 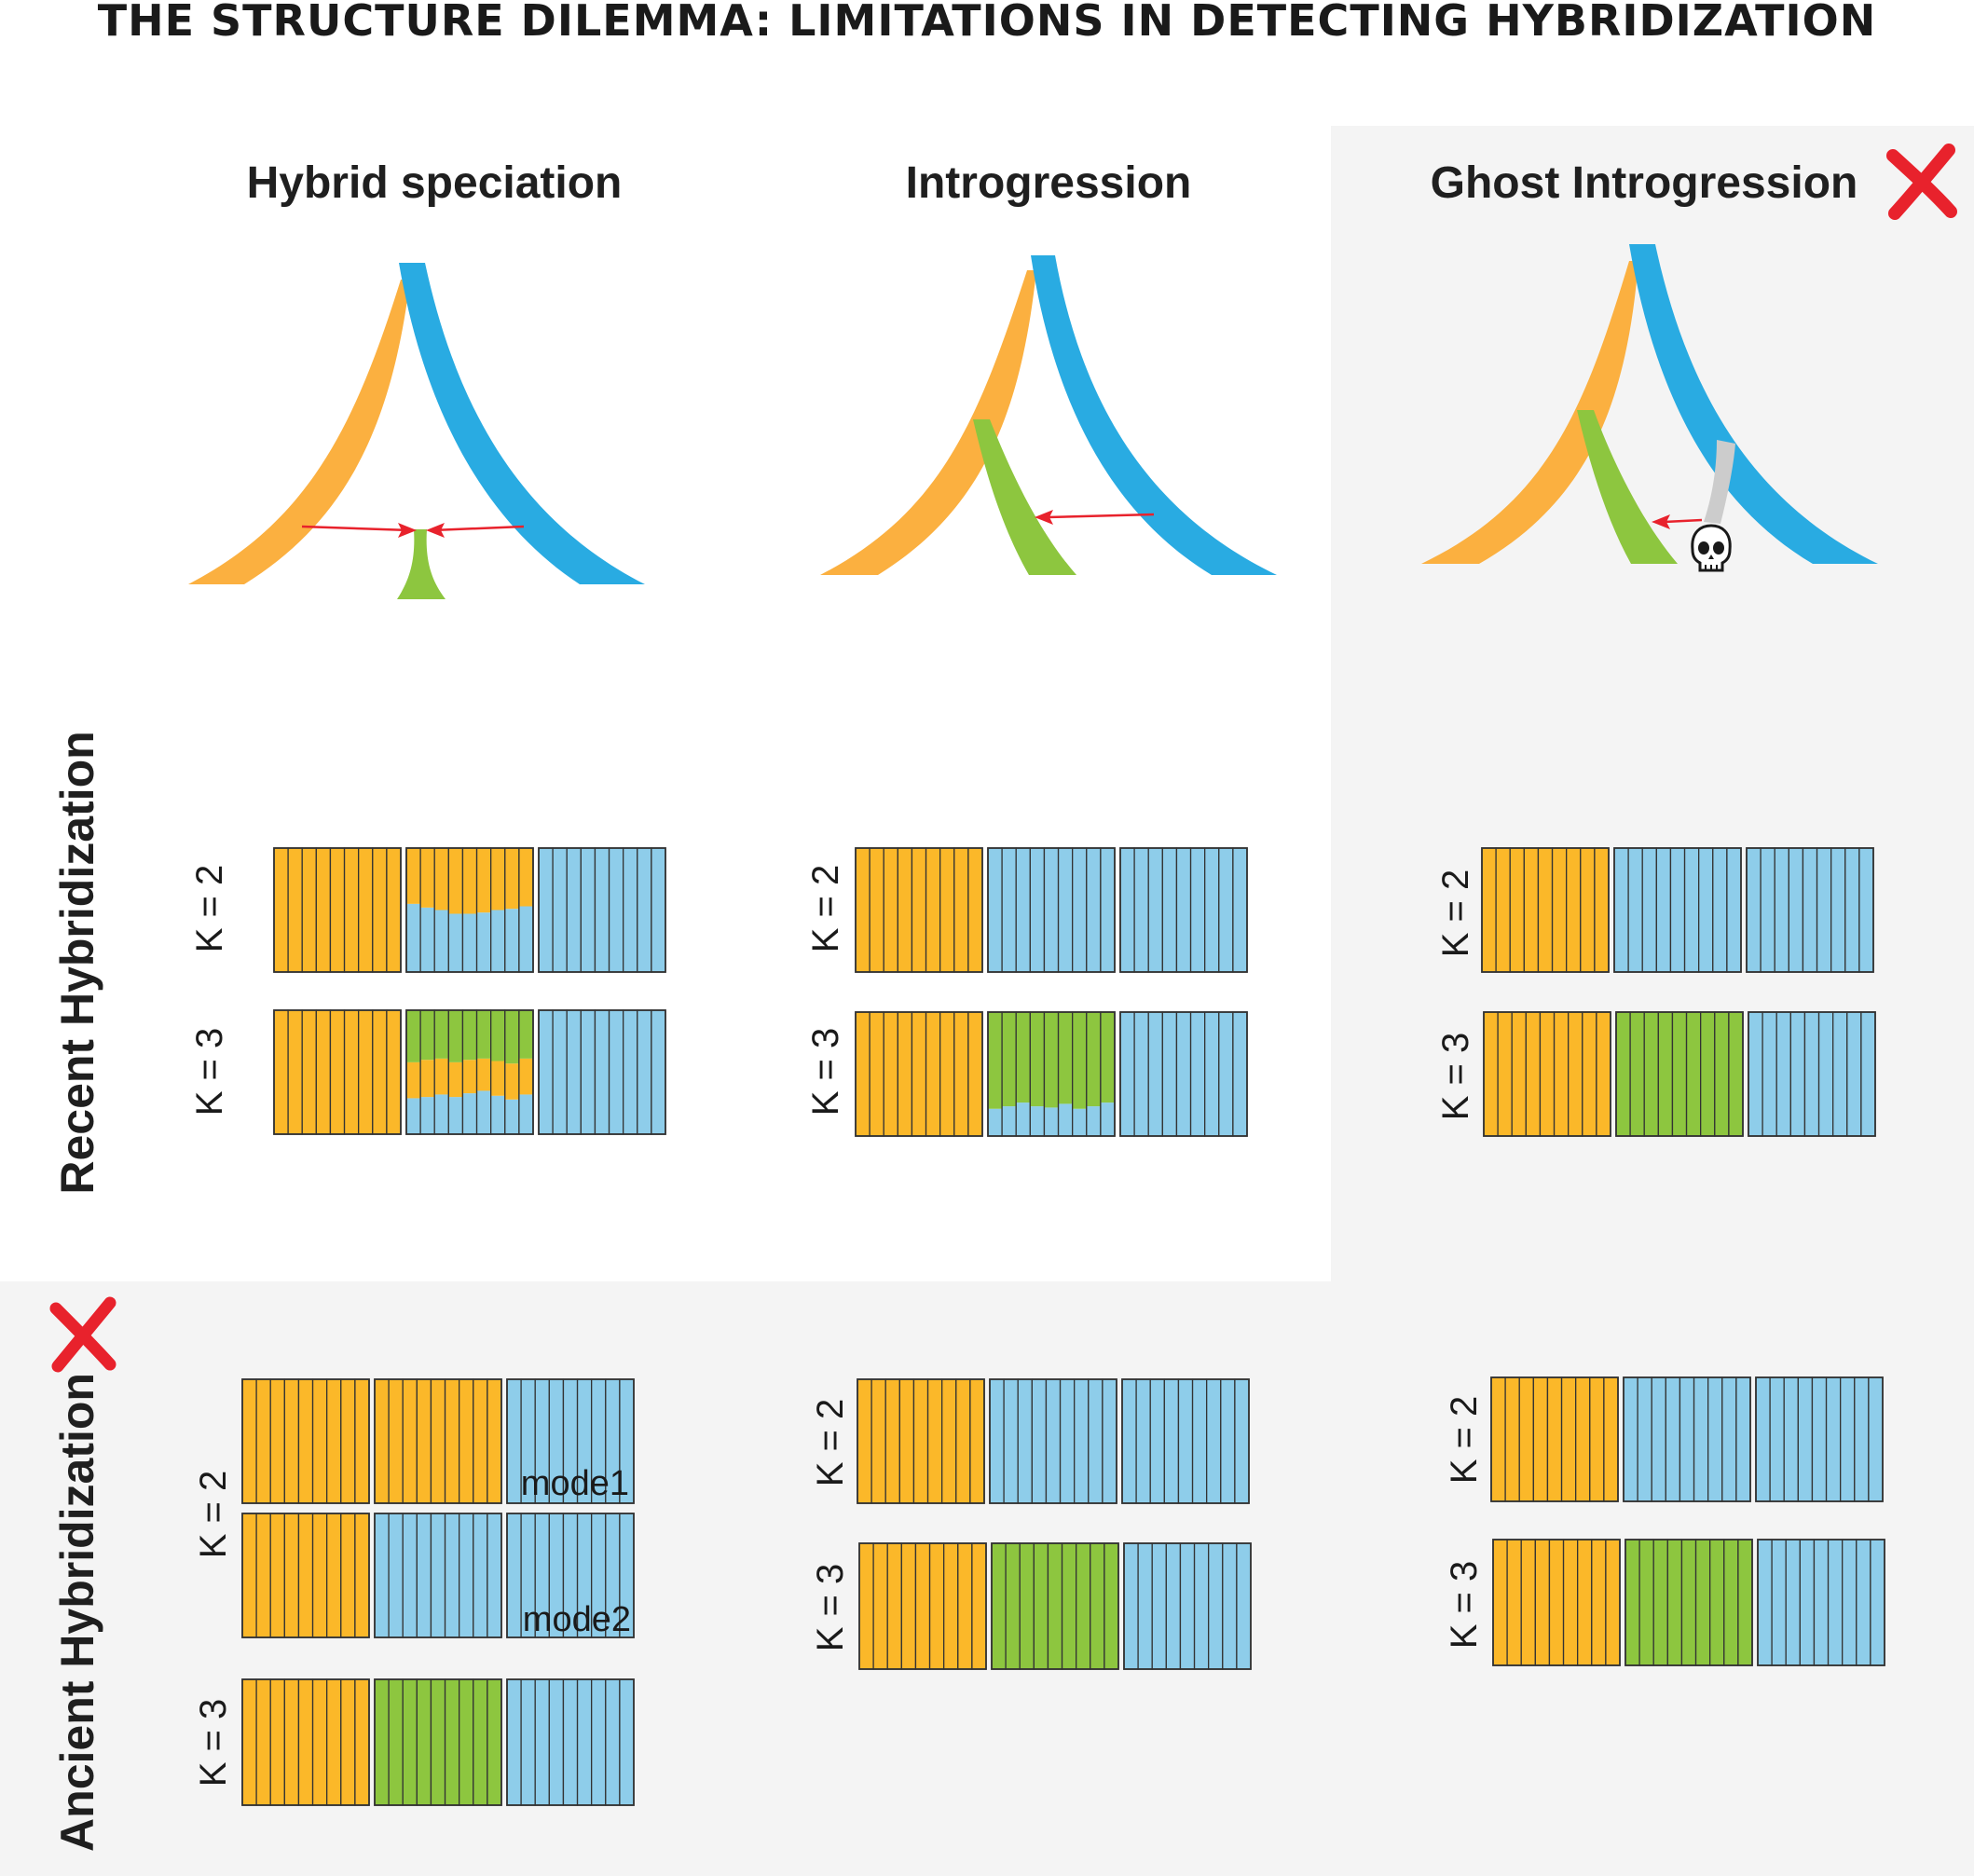 I want to click on lineage-blue, so click(x=1753, y=404).